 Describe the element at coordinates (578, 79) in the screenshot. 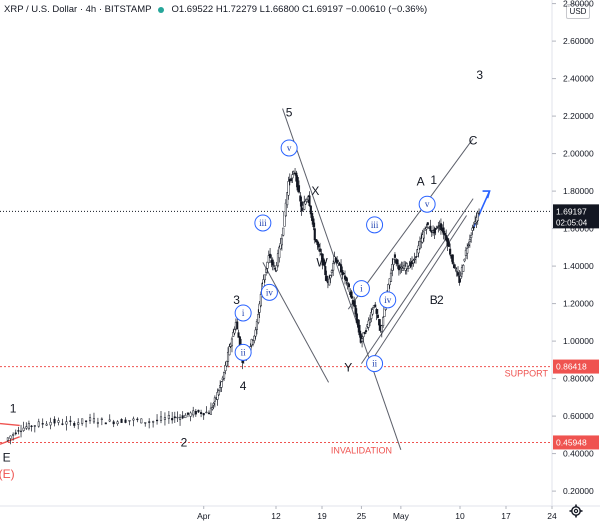

I see `y-tick-label: 2.40000` at that location.